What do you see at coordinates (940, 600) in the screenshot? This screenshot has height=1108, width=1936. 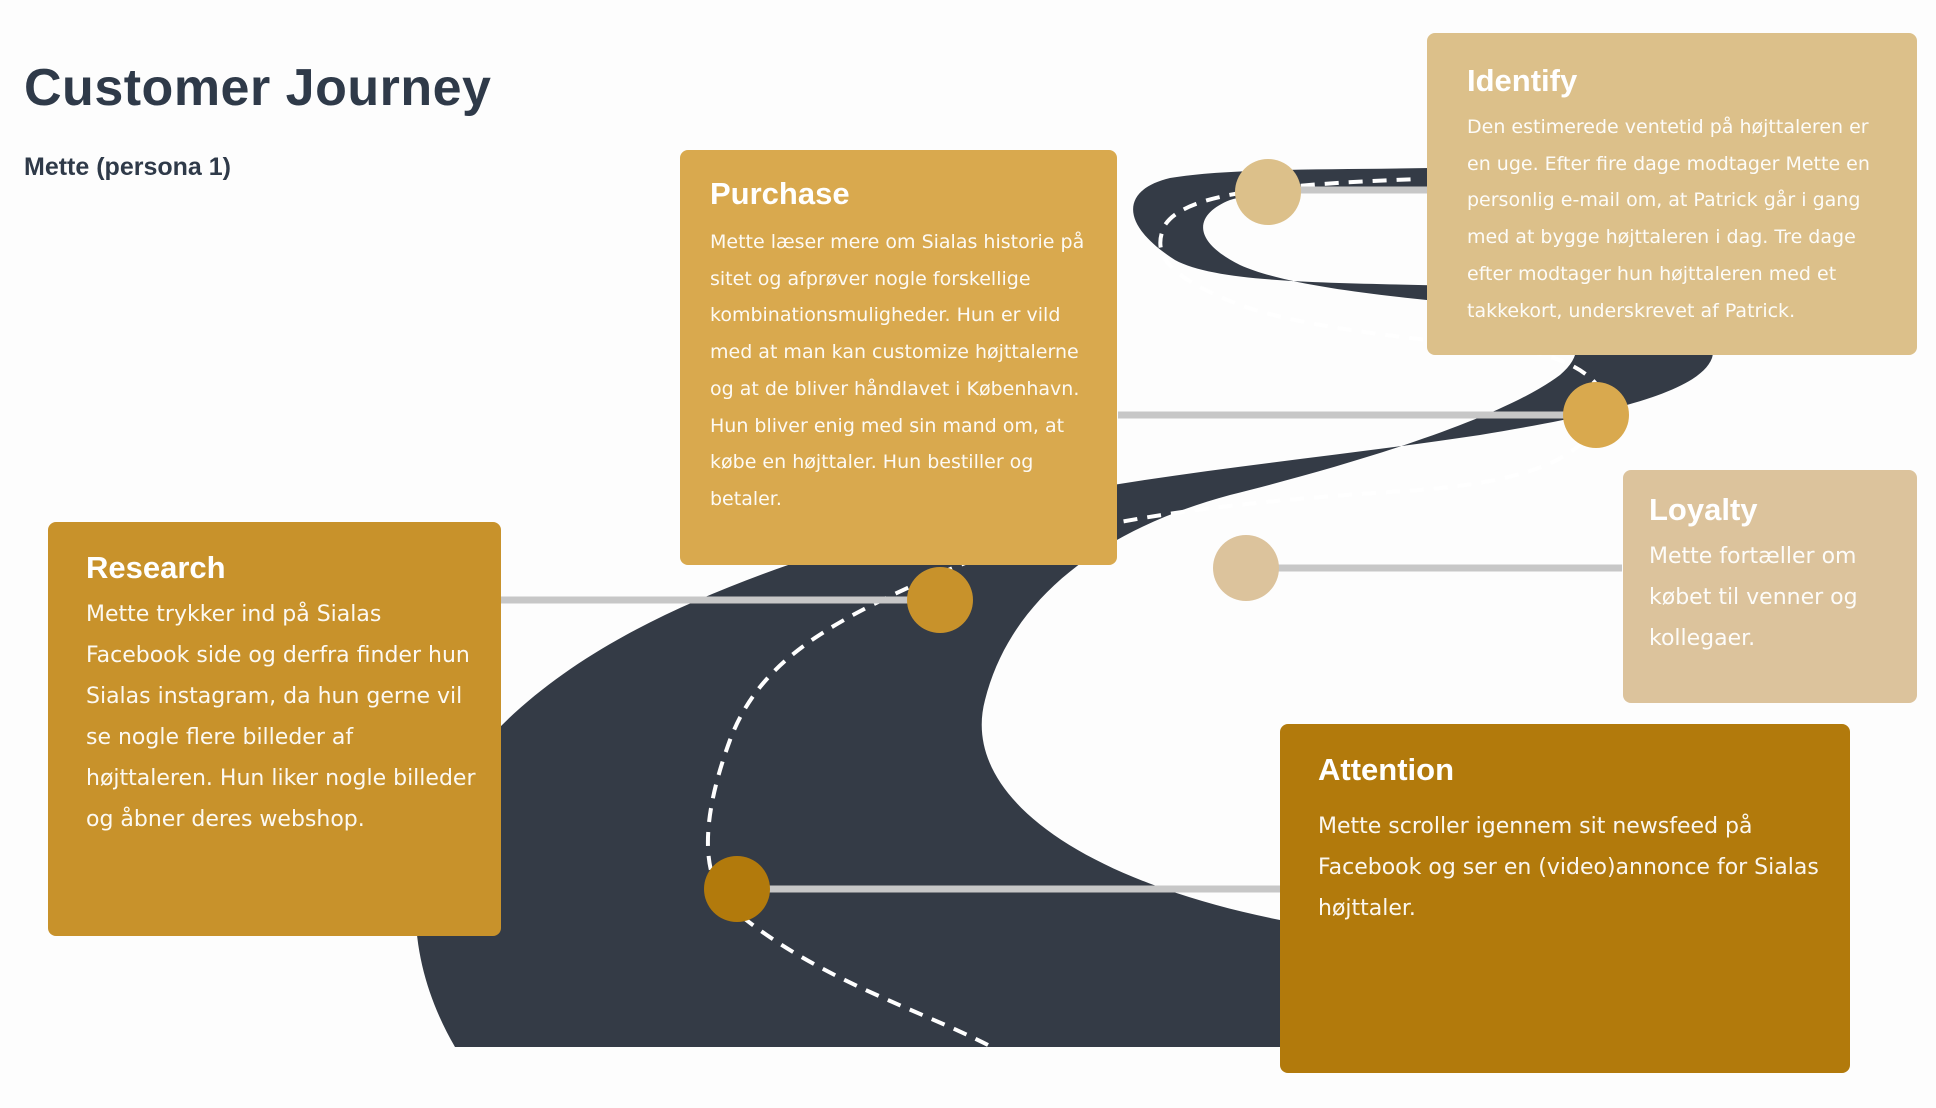 I see `marker-research` at bounding box center [940, 600].